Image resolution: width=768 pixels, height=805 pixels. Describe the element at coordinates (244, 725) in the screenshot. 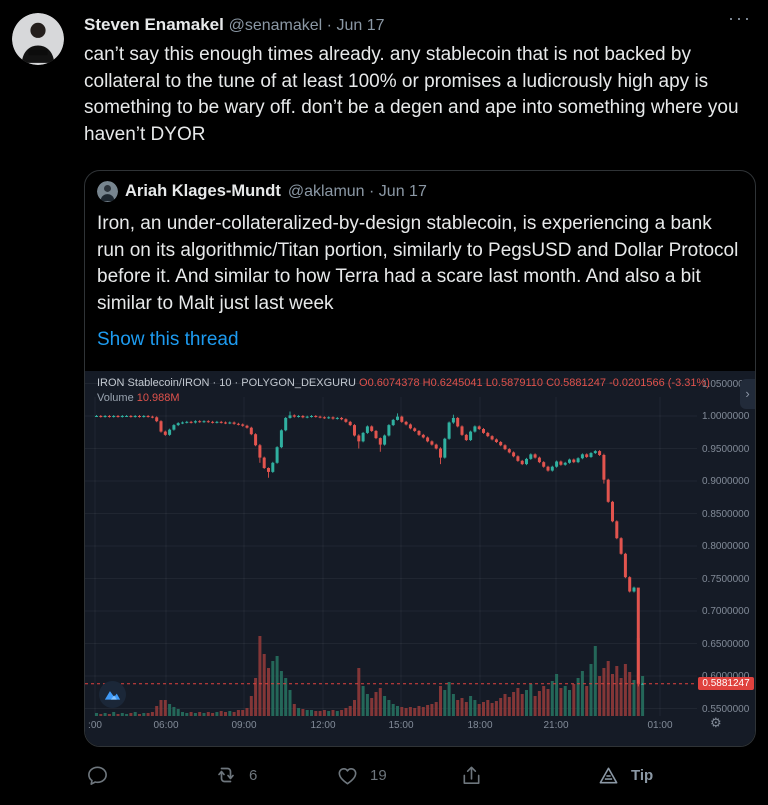

I see `time-tick-label: 09:00` at that location.